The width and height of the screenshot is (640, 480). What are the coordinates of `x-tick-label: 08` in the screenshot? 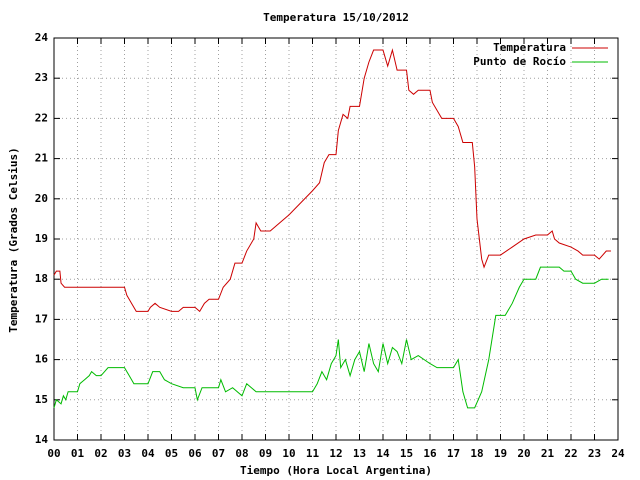 It's located at (241, 453).